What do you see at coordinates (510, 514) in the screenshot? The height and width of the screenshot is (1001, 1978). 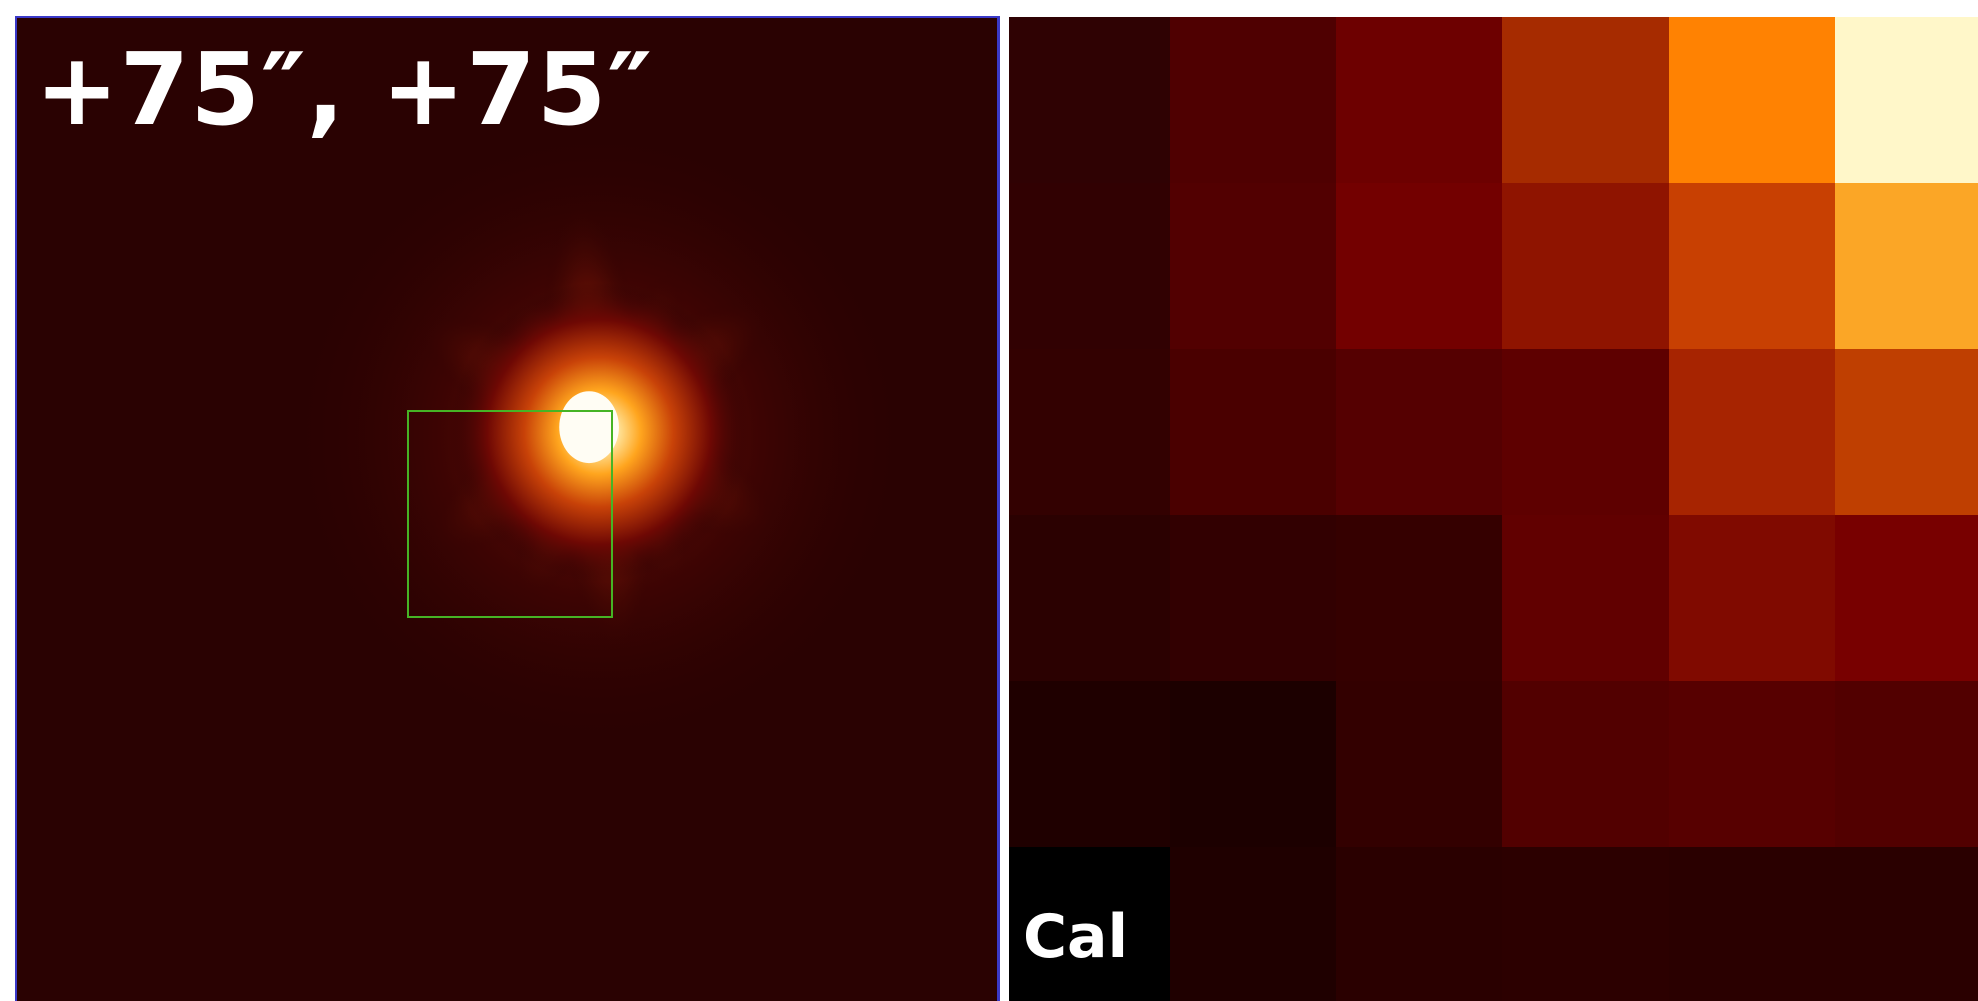 I see `zoom-region-box` at bounding box center [510, 514].